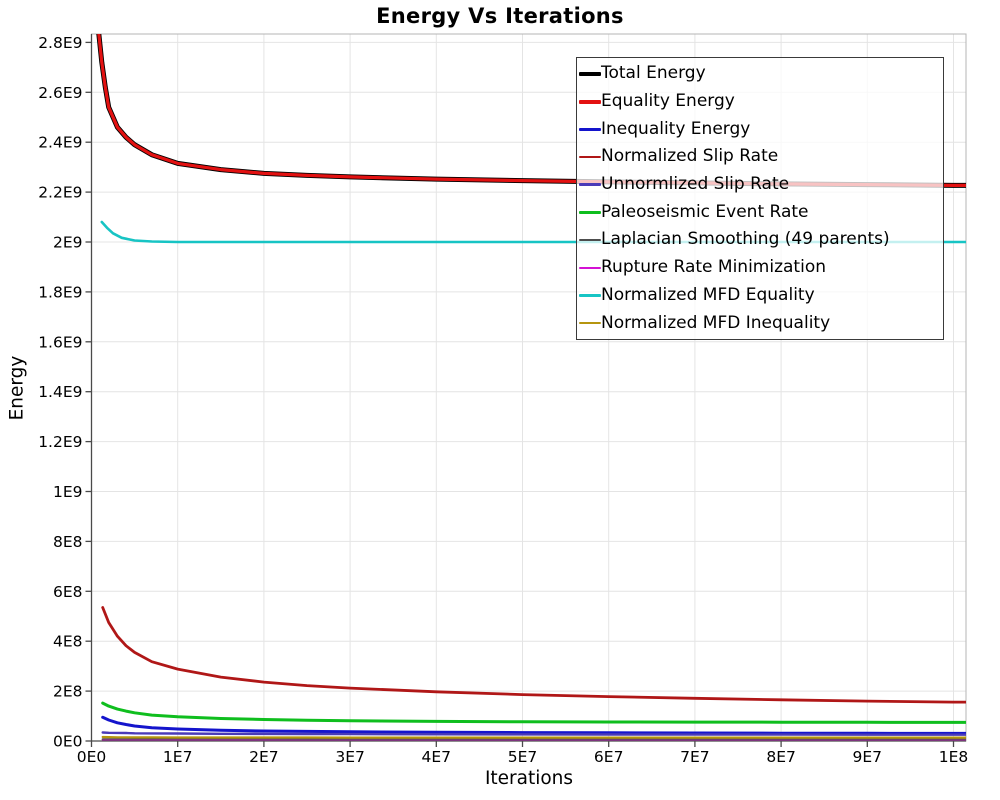 The width and height of the screenshot is (1000, 800). Describe the element at coordinates (781, 757) in the screenshot. I see `x-tick-label: 8E7` at that location.